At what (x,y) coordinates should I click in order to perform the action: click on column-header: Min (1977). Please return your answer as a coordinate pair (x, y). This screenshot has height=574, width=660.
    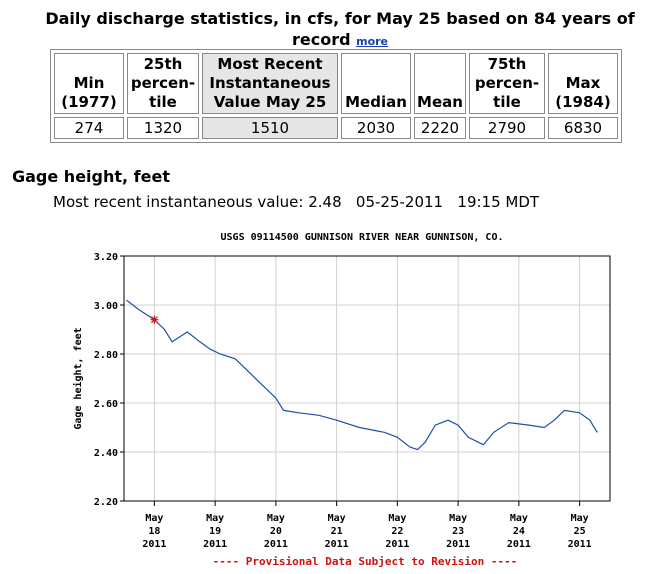
    Looking at the image, I should click on (89, 83).